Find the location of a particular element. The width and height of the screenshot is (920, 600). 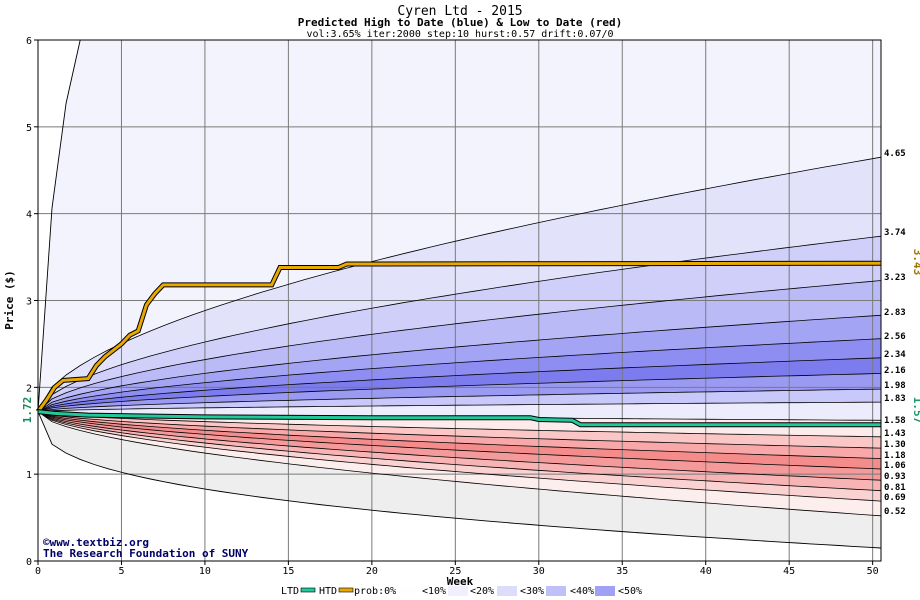

legend-label: <20% is located at coordinates (482, 591).